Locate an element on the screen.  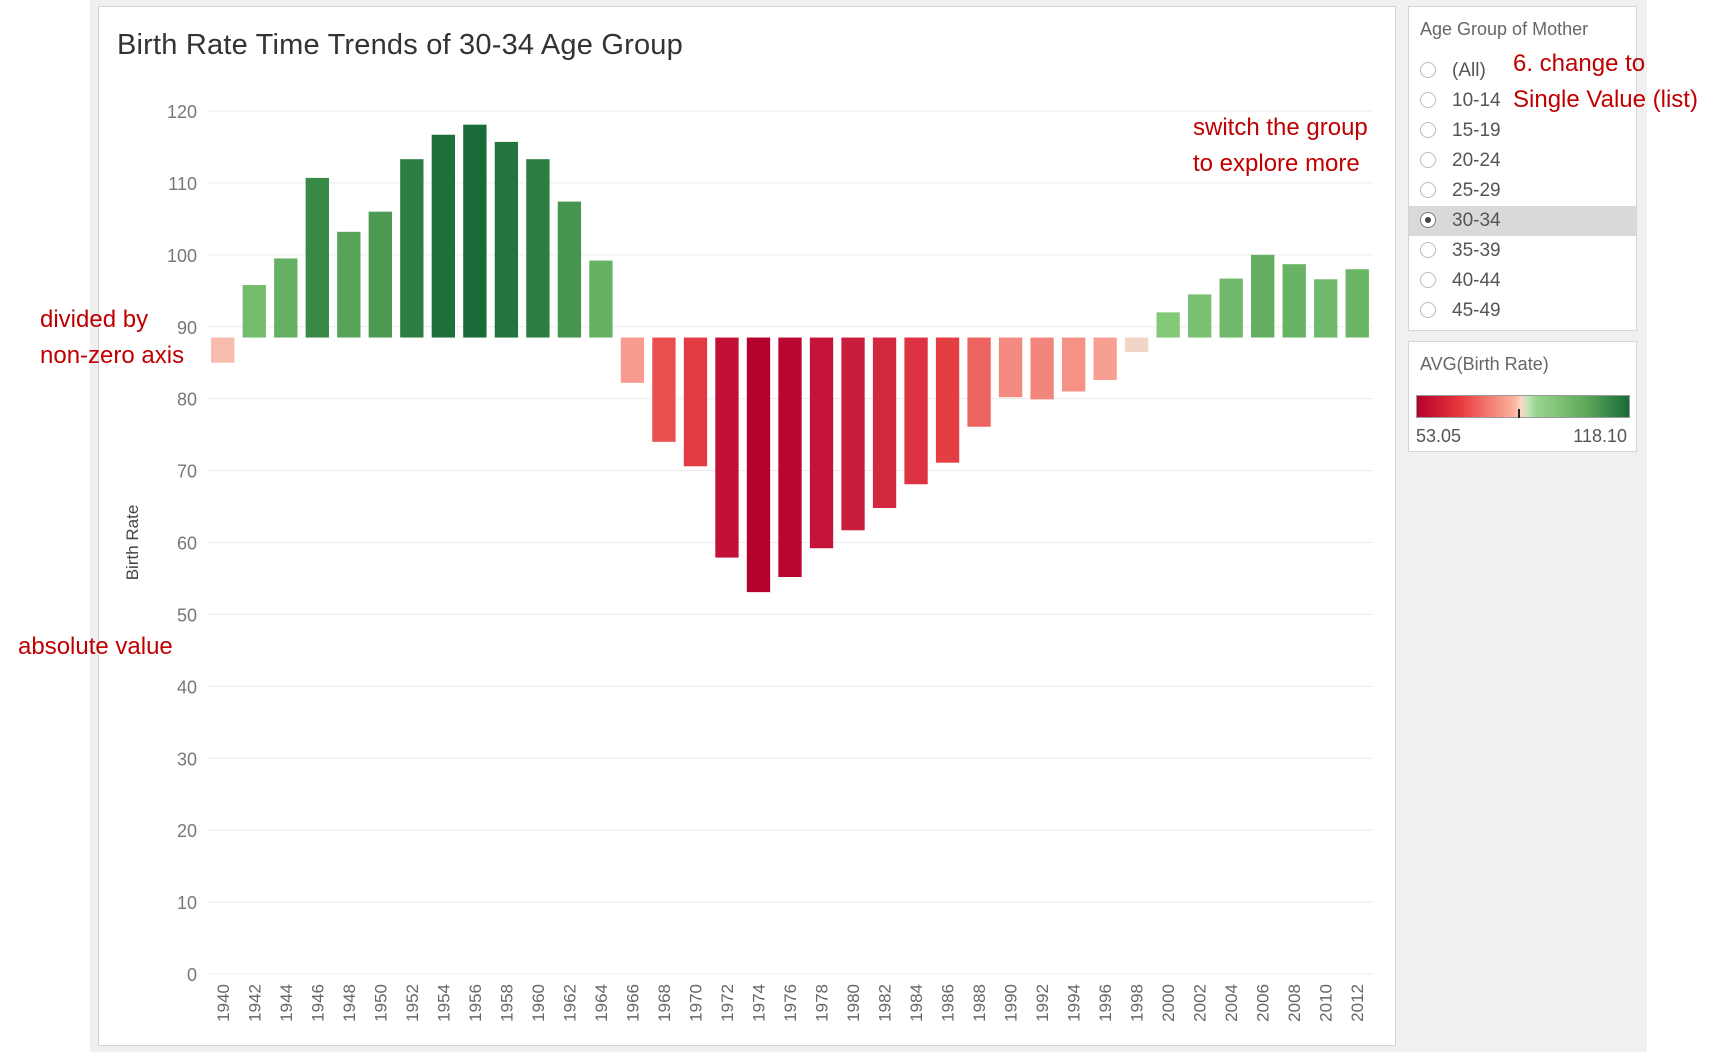
filter-option: 20-24 is located at coordinates (1522, 161).